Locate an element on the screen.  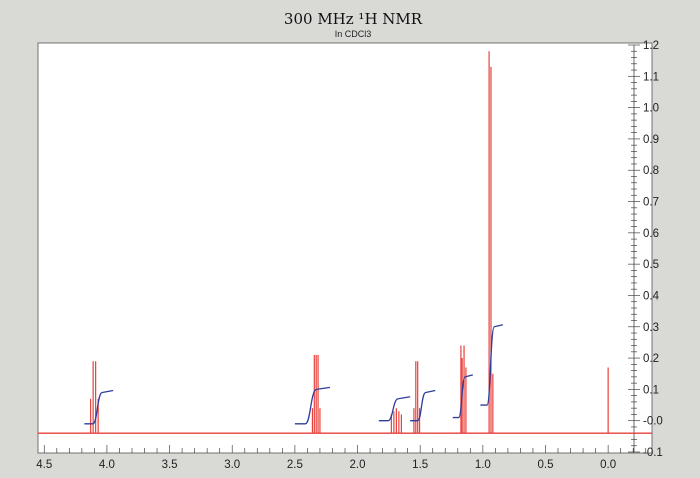
x-tick-label: 1.0 is located at coordinates (483, 465).